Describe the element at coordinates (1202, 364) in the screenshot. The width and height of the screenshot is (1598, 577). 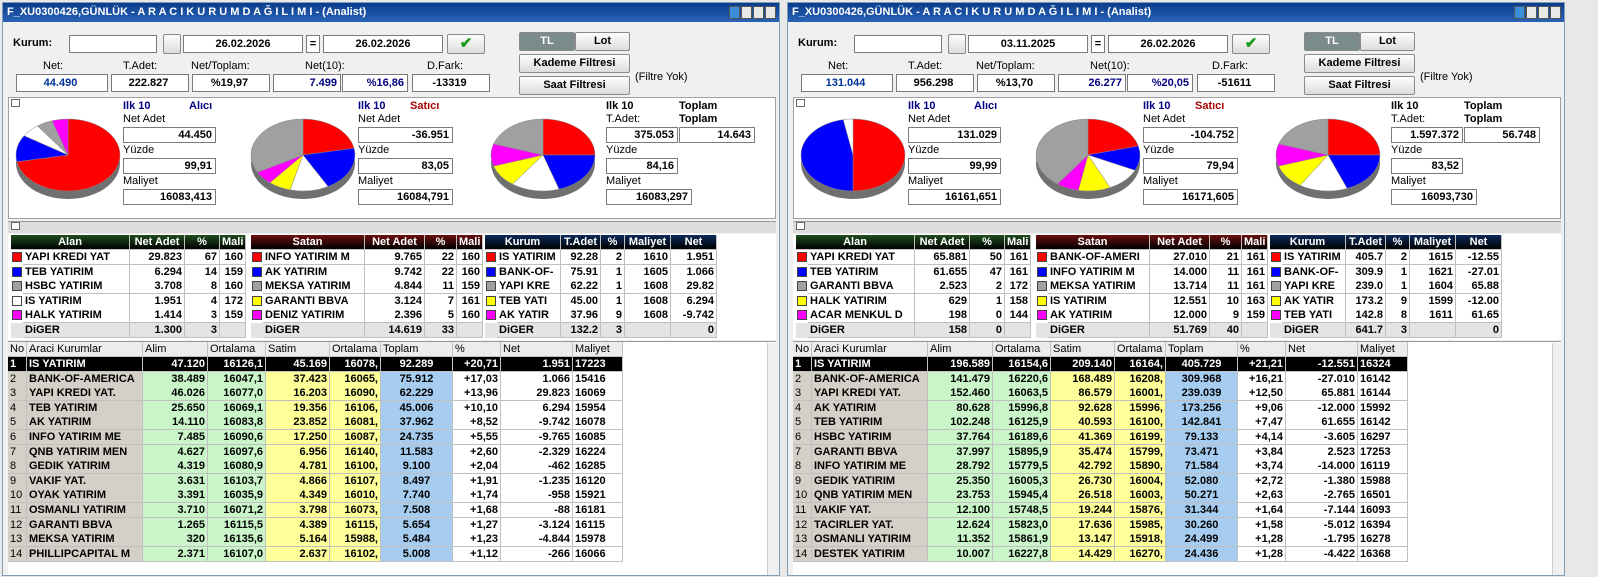
I see `table-cell: 405.729` at that location.